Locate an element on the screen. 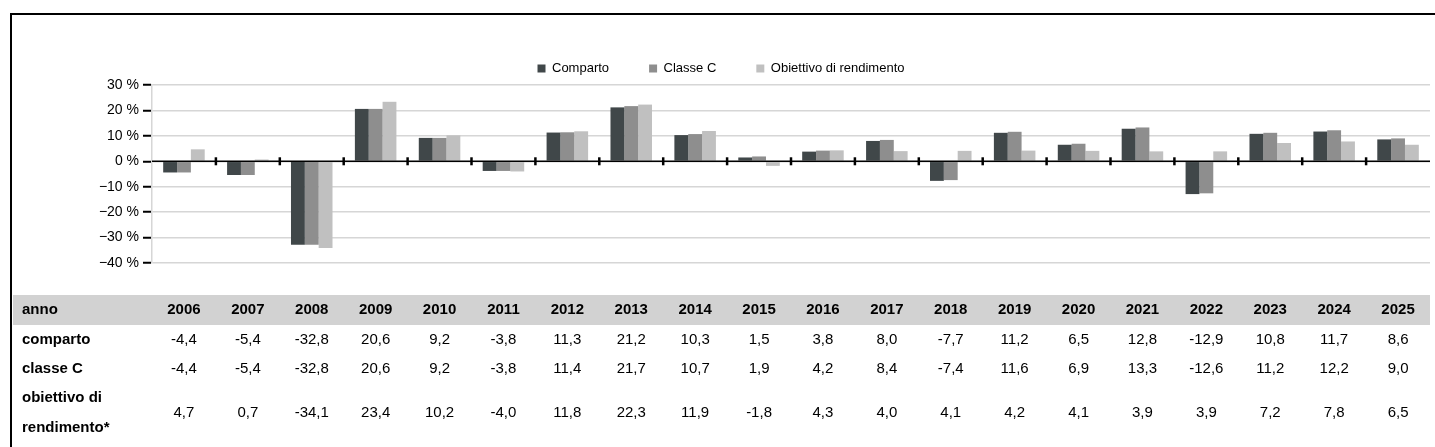 The width and height of the screenshot is (1435, 447). data-label: 11,2 is located at coordinates (1270, 368).